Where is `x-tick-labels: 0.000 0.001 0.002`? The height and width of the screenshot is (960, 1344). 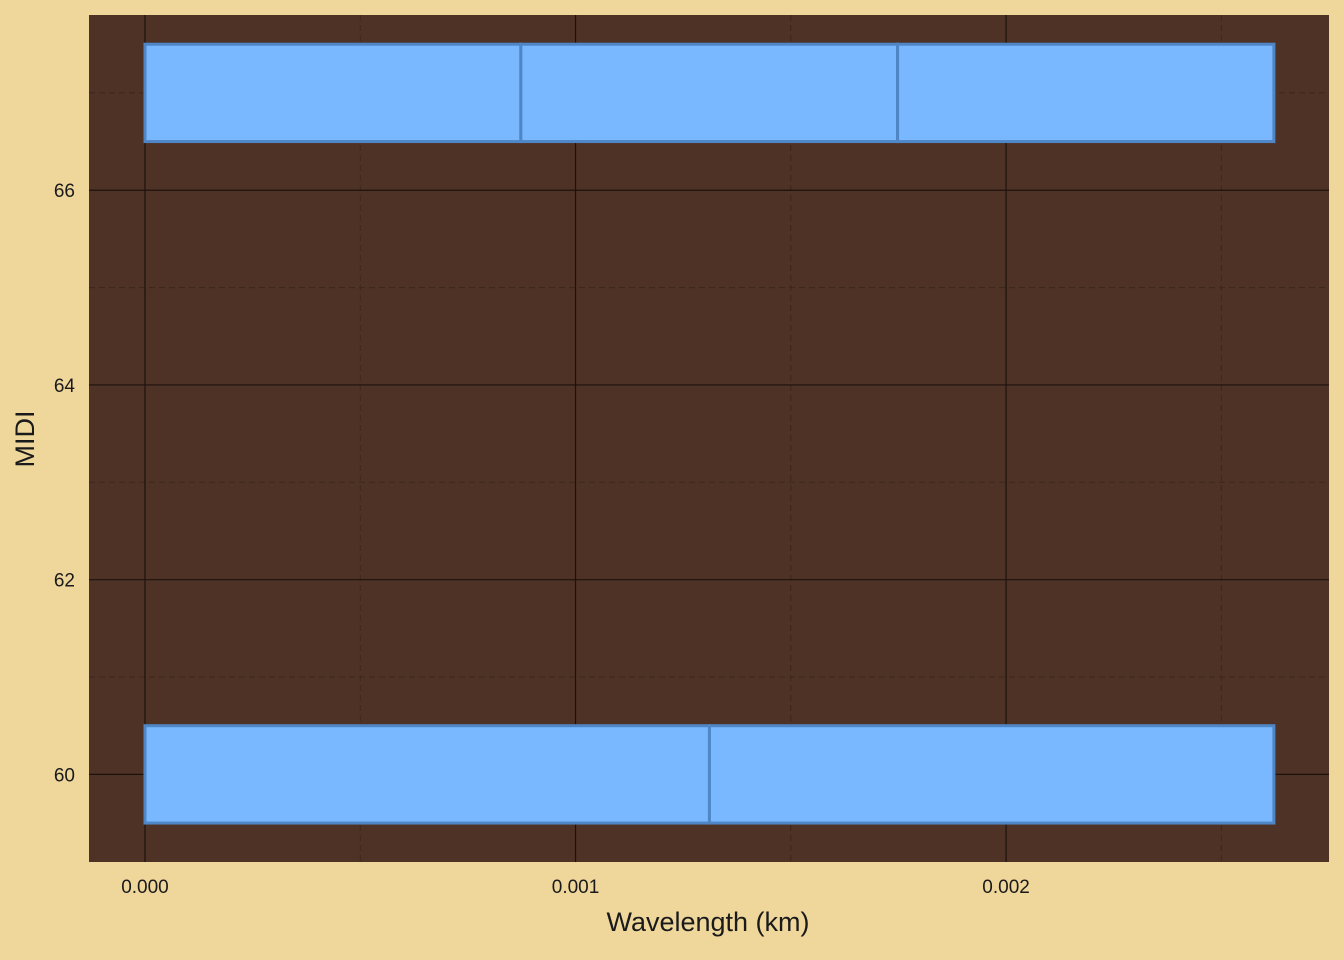 x-tick-labels: 0.000 0.001 0.002 is located at coordinates (575, 887).